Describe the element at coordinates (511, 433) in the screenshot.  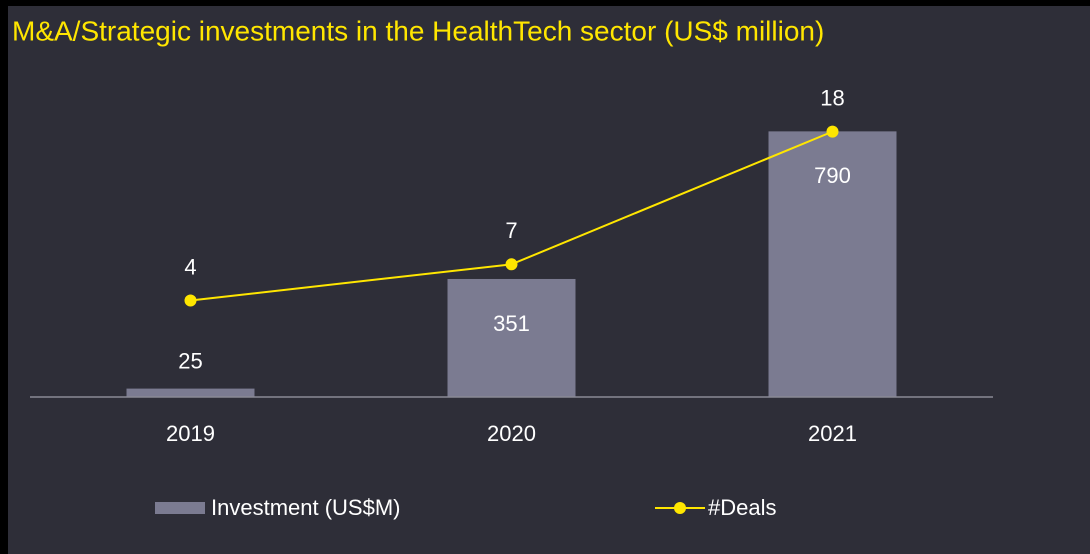
I see `x-tick-label: 2020` at that location.